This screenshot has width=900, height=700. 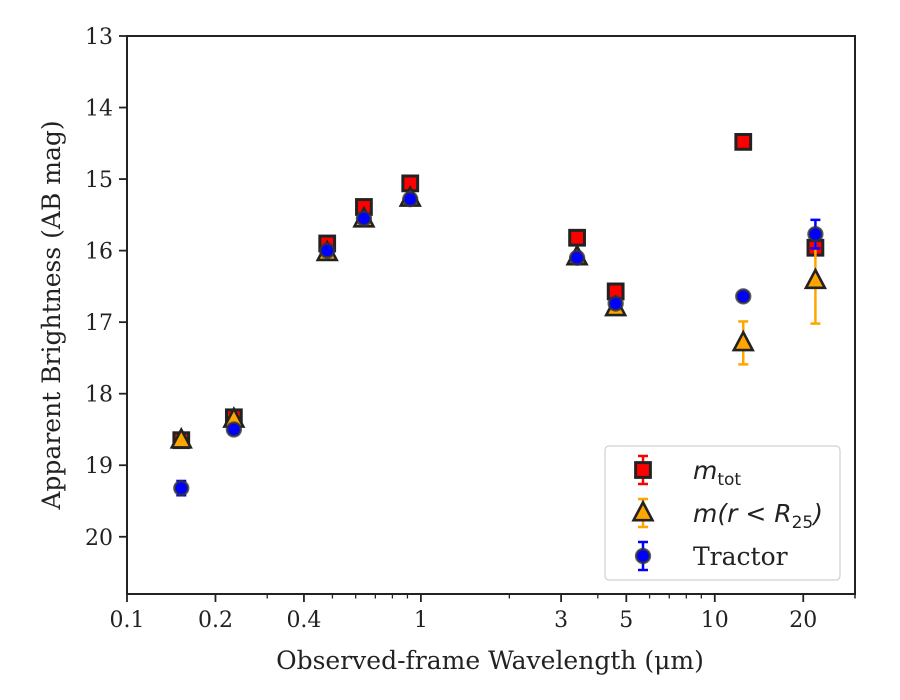 What do you see at coordinates (717, 473) in the screenshot?
I see `legend-label-0: mtot` at bounding box center [717, 473].